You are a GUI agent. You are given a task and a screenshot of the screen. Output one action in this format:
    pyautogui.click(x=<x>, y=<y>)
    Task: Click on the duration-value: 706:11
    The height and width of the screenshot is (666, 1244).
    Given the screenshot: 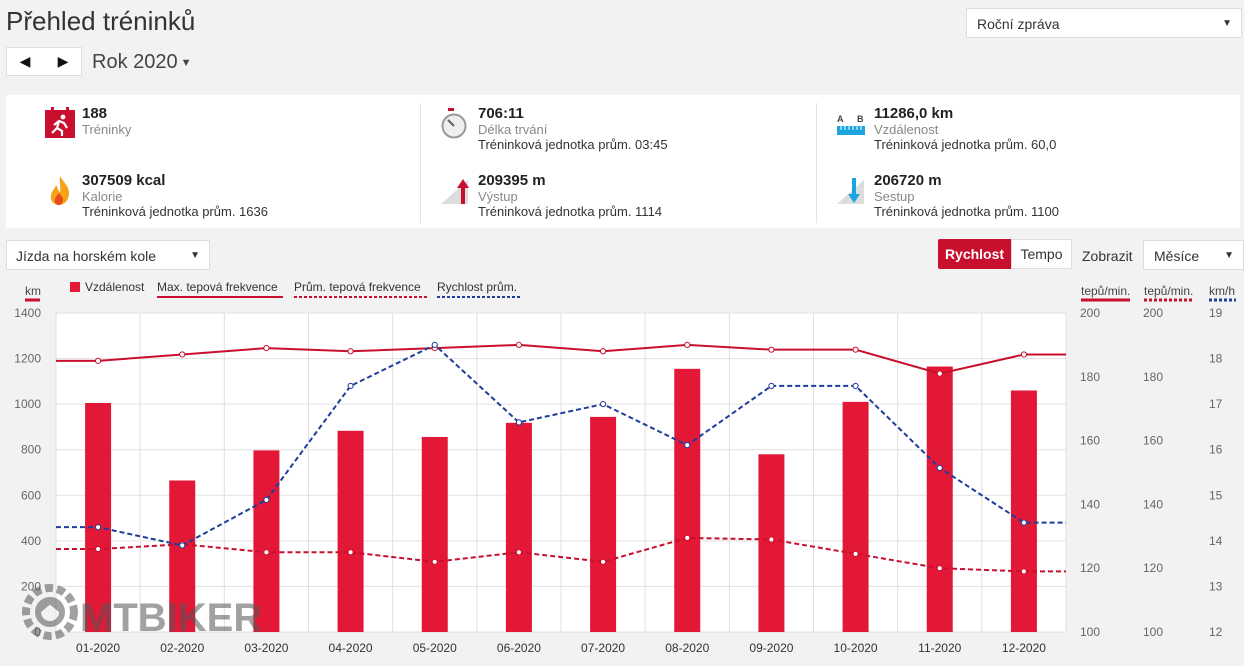 What is the action you would take?
    pyautogui.click(x=501, y=113)
    